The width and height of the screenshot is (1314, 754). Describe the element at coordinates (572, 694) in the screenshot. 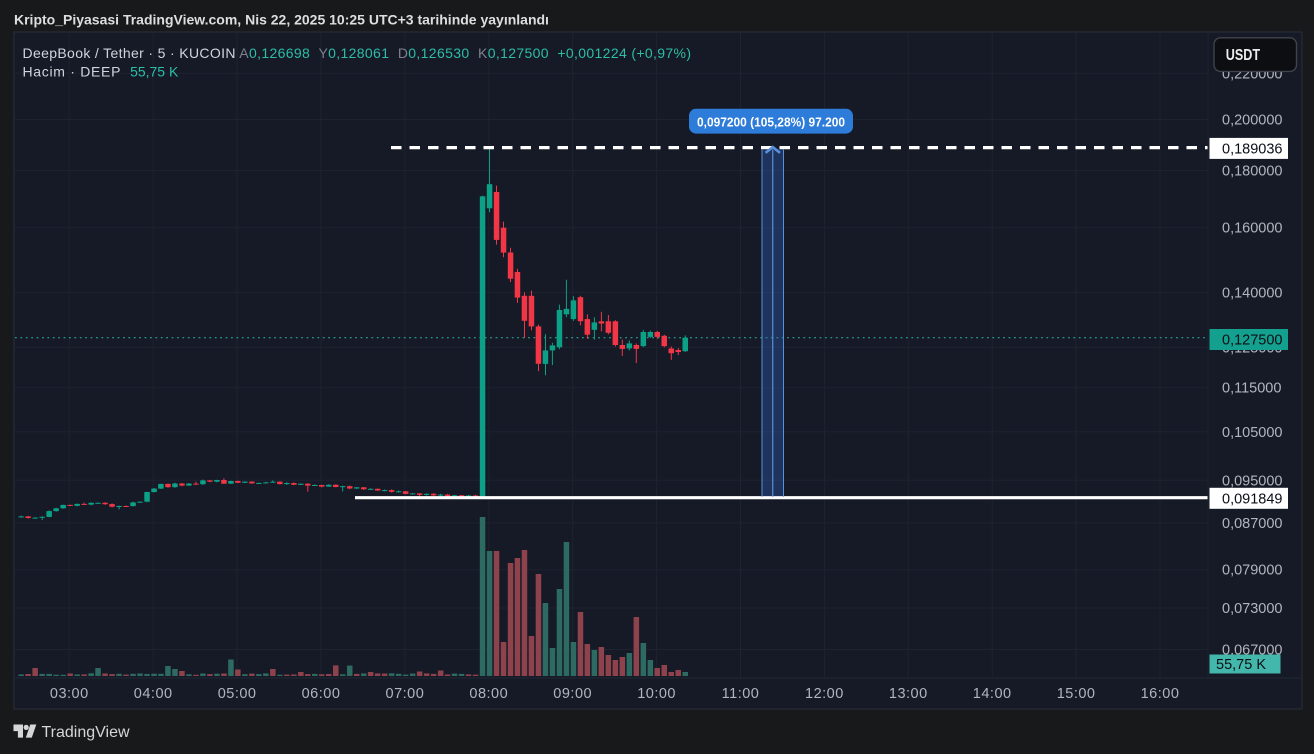

I see `svg-text: 09:00` at that location.